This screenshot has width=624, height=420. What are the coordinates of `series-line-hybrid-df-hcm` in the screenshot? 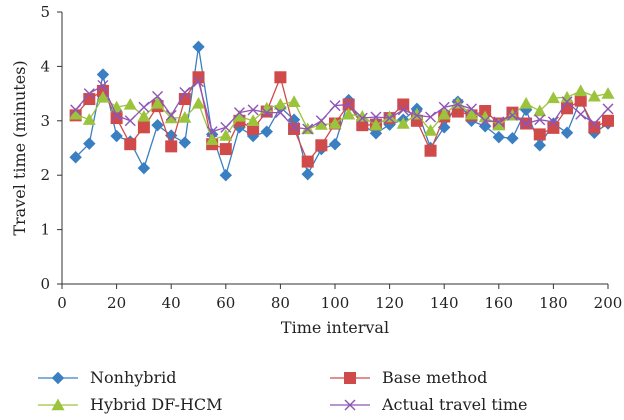 It's located at (342, 115).